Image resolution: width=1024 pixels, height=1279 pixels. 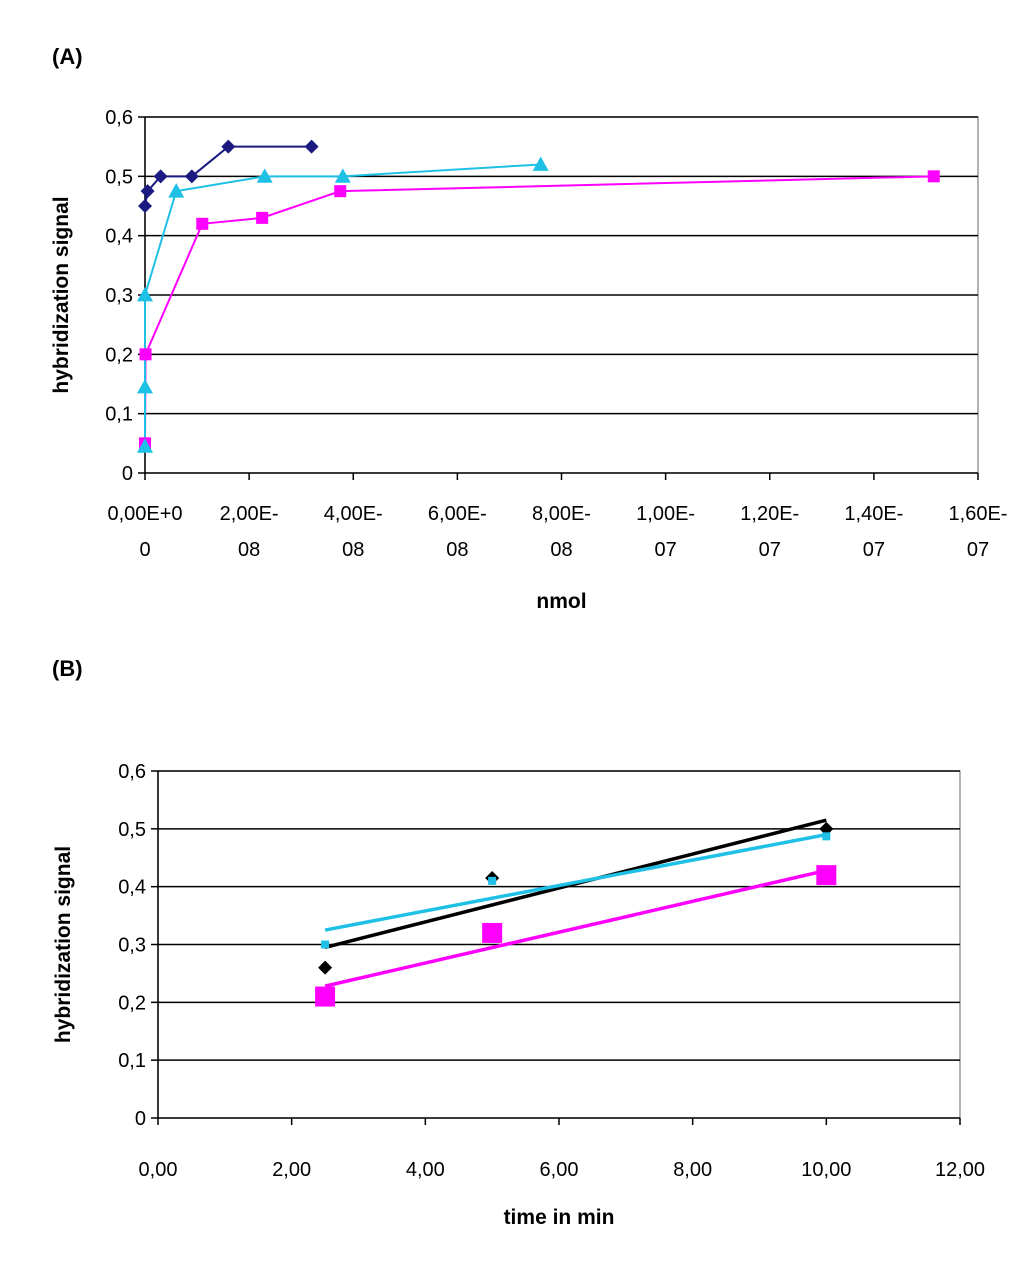 I want to click on x-tick-label: 1,40E-, so click(x=873, y=514).